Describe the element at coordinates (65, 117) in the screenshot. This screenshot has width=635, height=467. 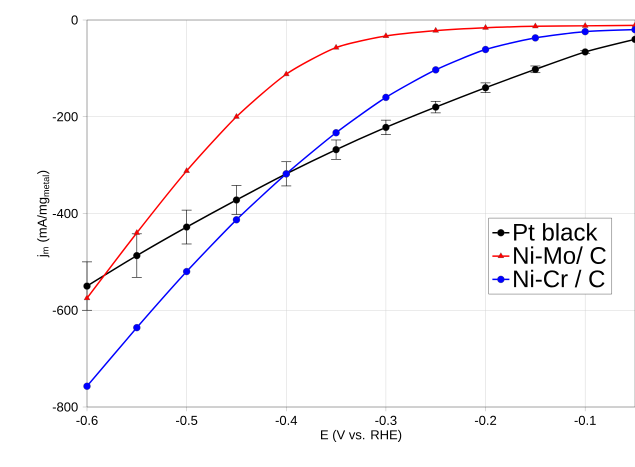
I see `y-tick-label: -200` at that location.